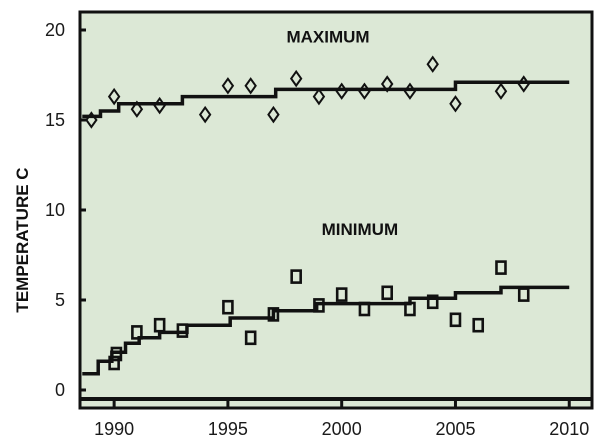 The width and height of the screenshot is (603, 439). Describe the element at coordinates (327, 37) in the screenshot. I see `series-label-maximum: MAXIMUM` at that location.